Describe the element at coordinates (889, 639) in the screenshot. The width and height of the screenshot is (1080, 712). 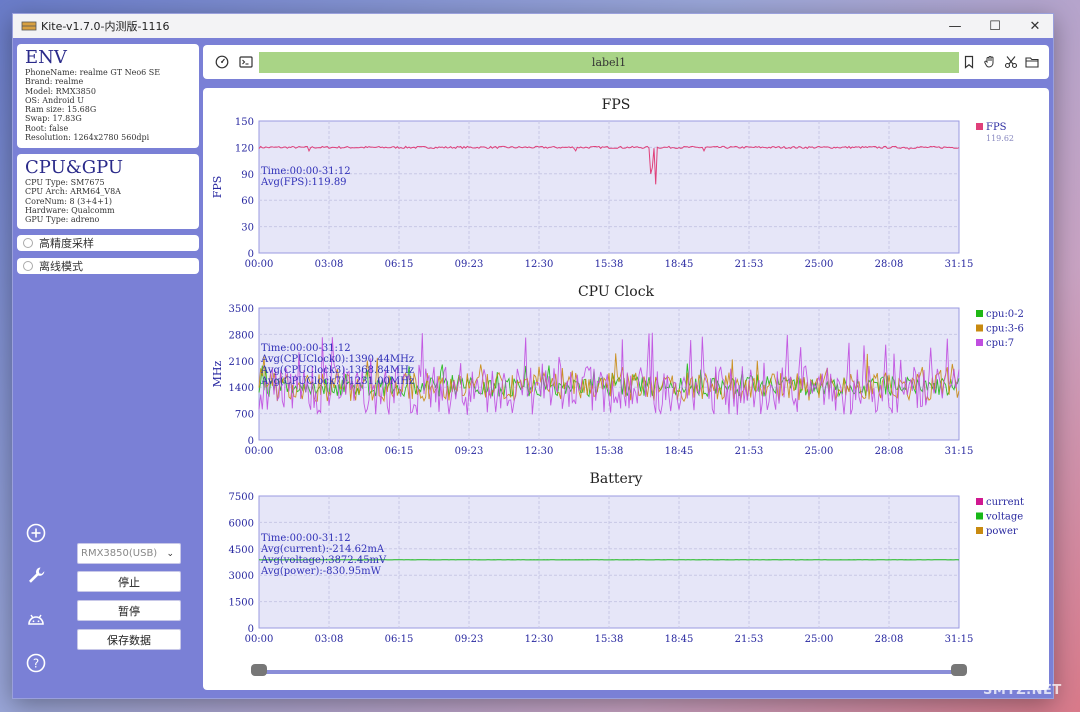
I see `x-tick-label: 28:08` at that location.